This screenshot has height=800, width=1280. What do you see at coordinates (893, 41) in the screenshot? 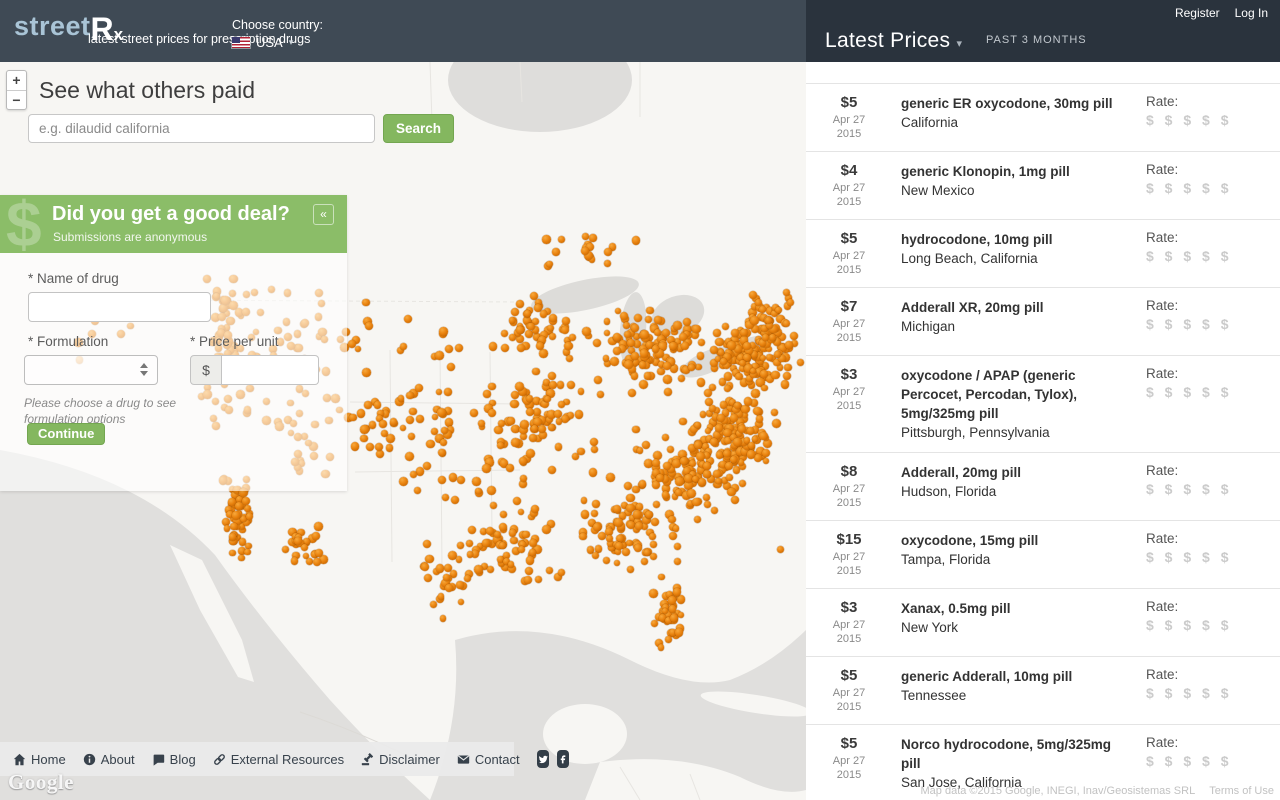
I see `latest-prices-title: Latest Prices ▾` at bounding box center [893, 41].